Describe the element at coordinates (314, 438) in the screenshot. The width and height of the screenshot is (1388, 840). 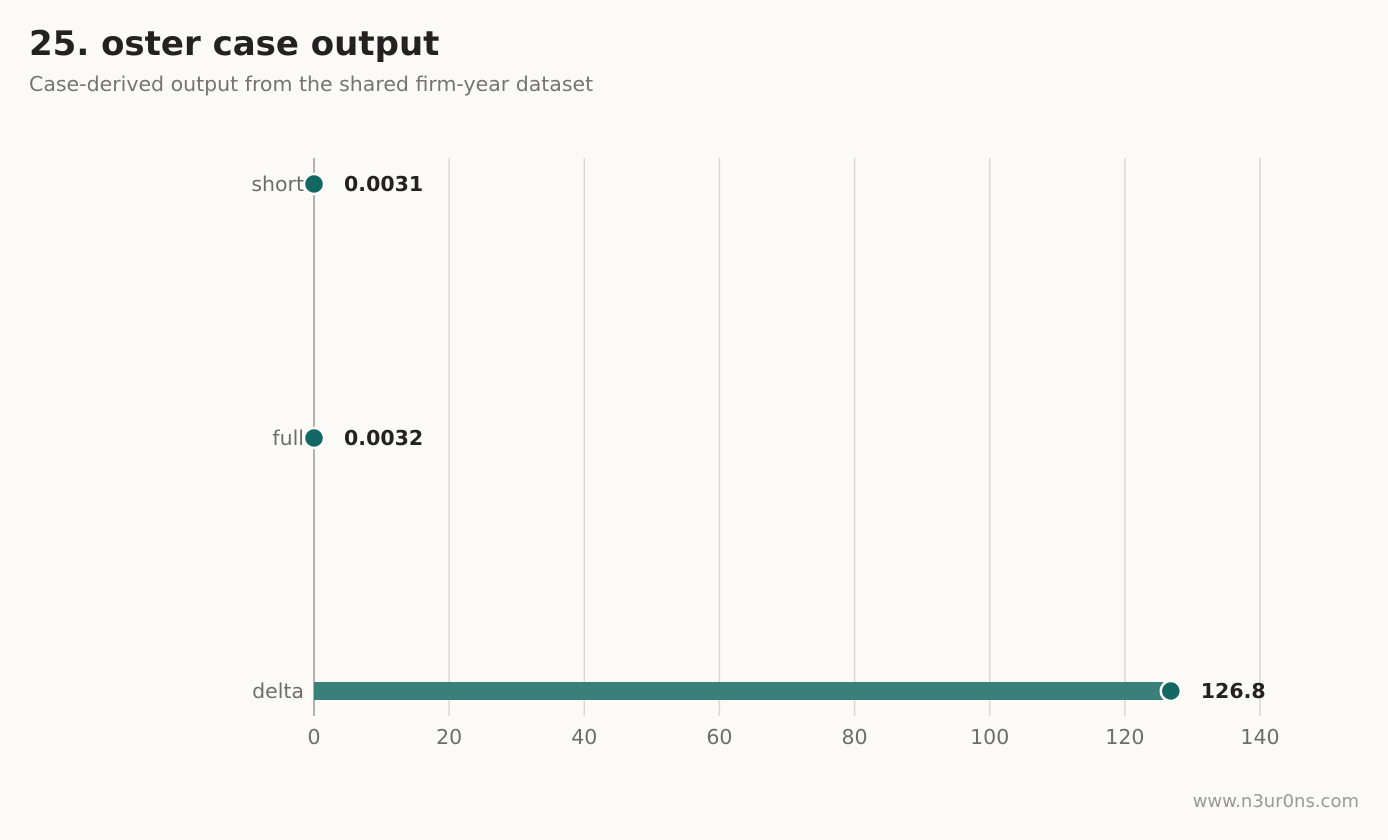
I see `dot-full` at that location.